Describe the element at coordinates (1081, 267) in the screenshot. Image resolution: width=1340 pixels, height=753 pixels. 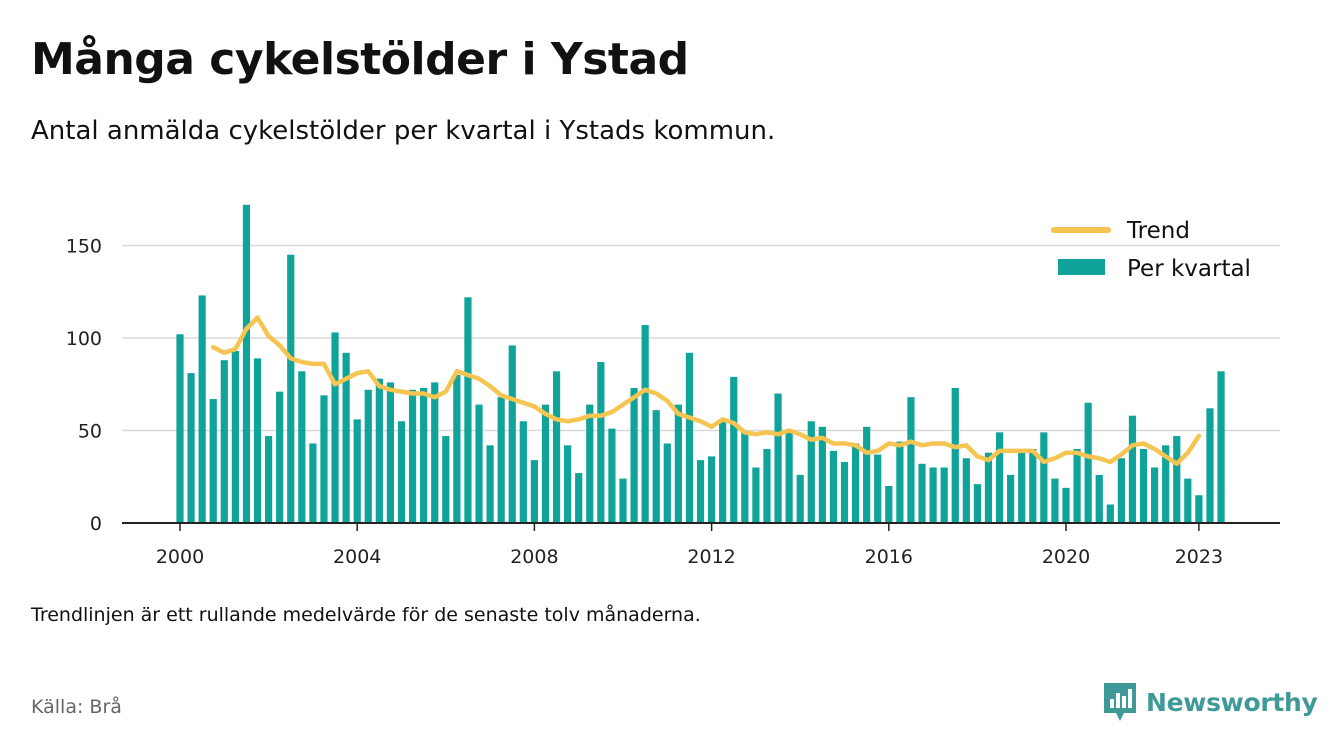
I see `legend-per-kvartal-swatch` at that location.